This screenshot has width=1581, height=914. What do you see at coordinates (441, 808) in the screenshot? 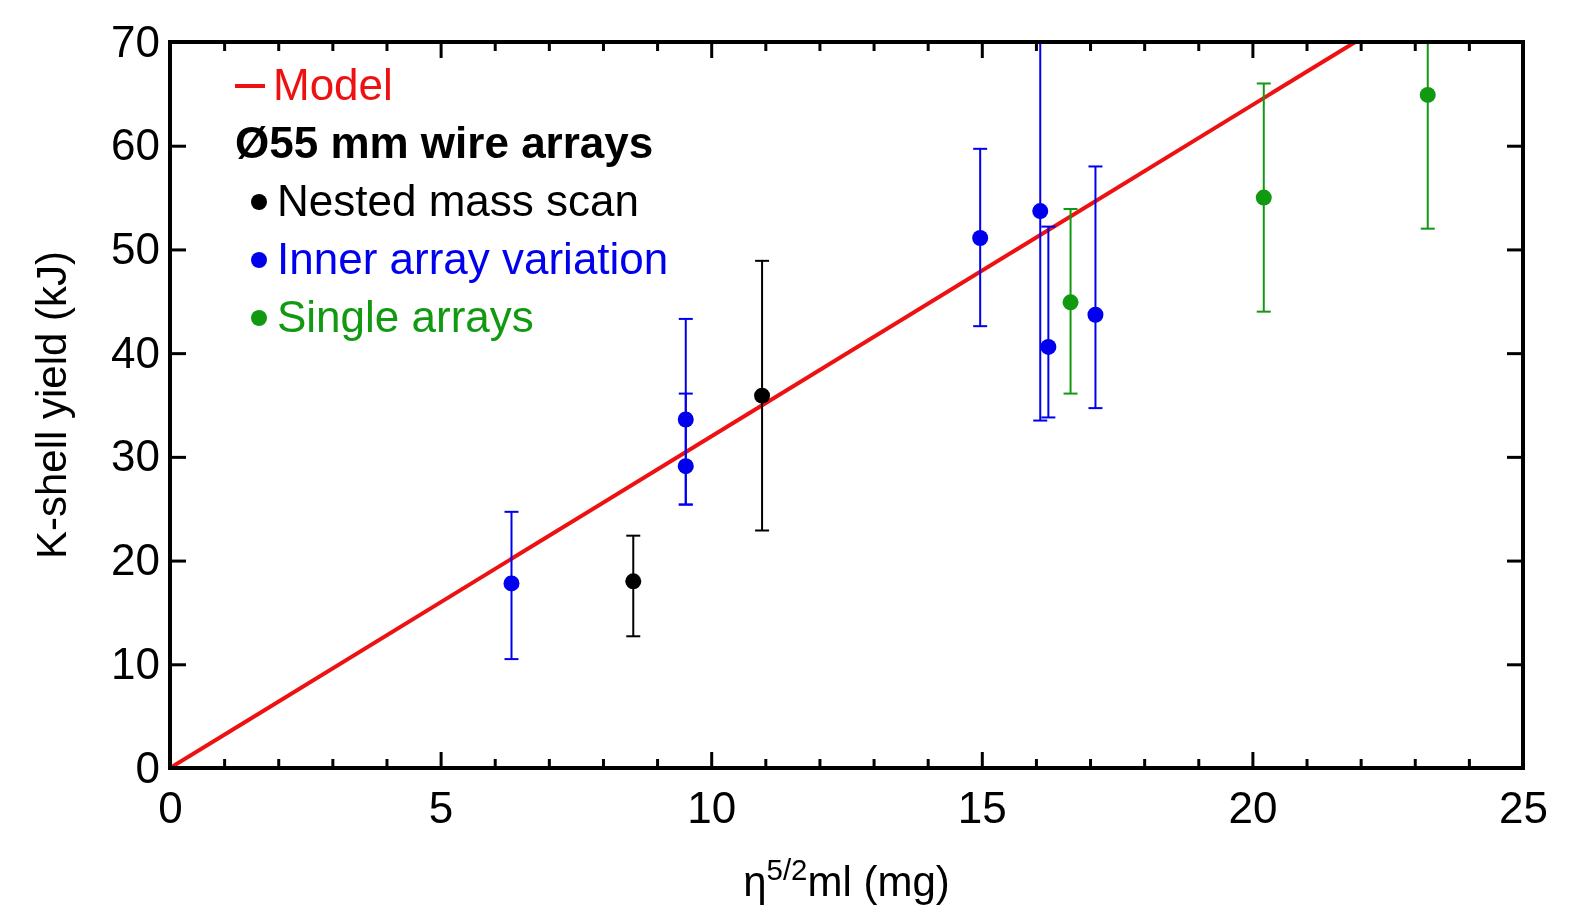
I see `x-tick-label: 5` at bounding box center [441, 808].